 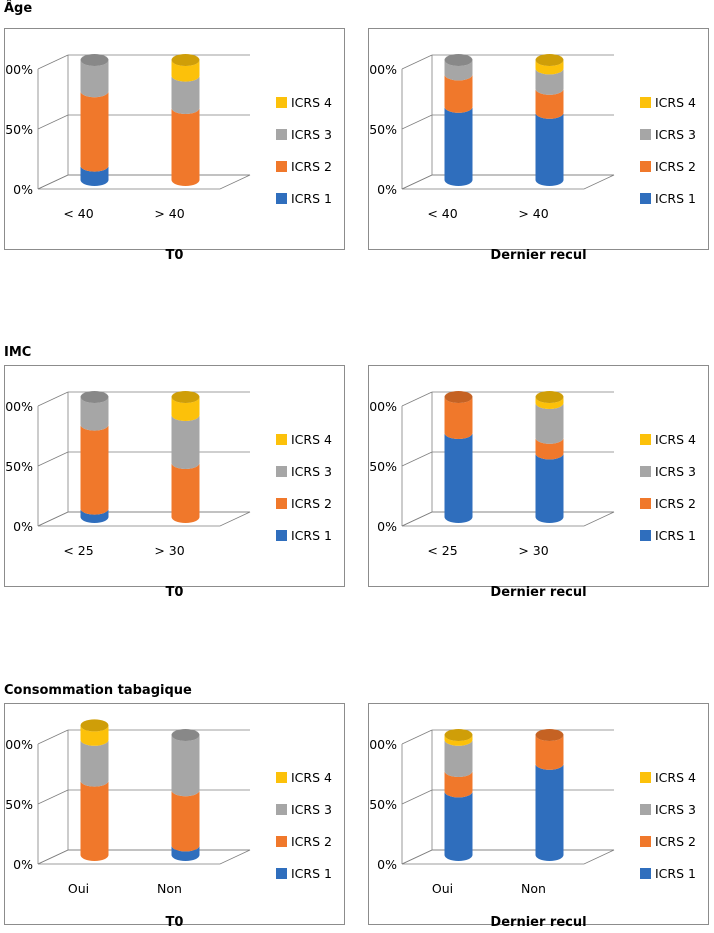 What do you see at coordinates (538, 922) in the screenshot?
I see `caption-tabac-dernier-recul: Dernier recul` at bounding box center [538, 922].